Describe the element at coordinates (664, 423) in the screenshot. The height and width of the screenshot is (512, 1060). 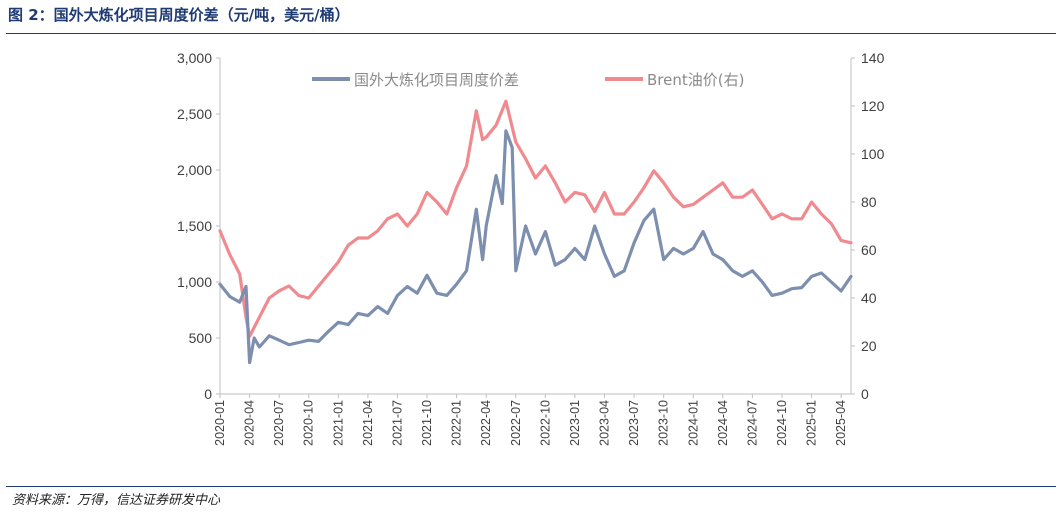
I see `x-tick-label: 2023-10` at that location.